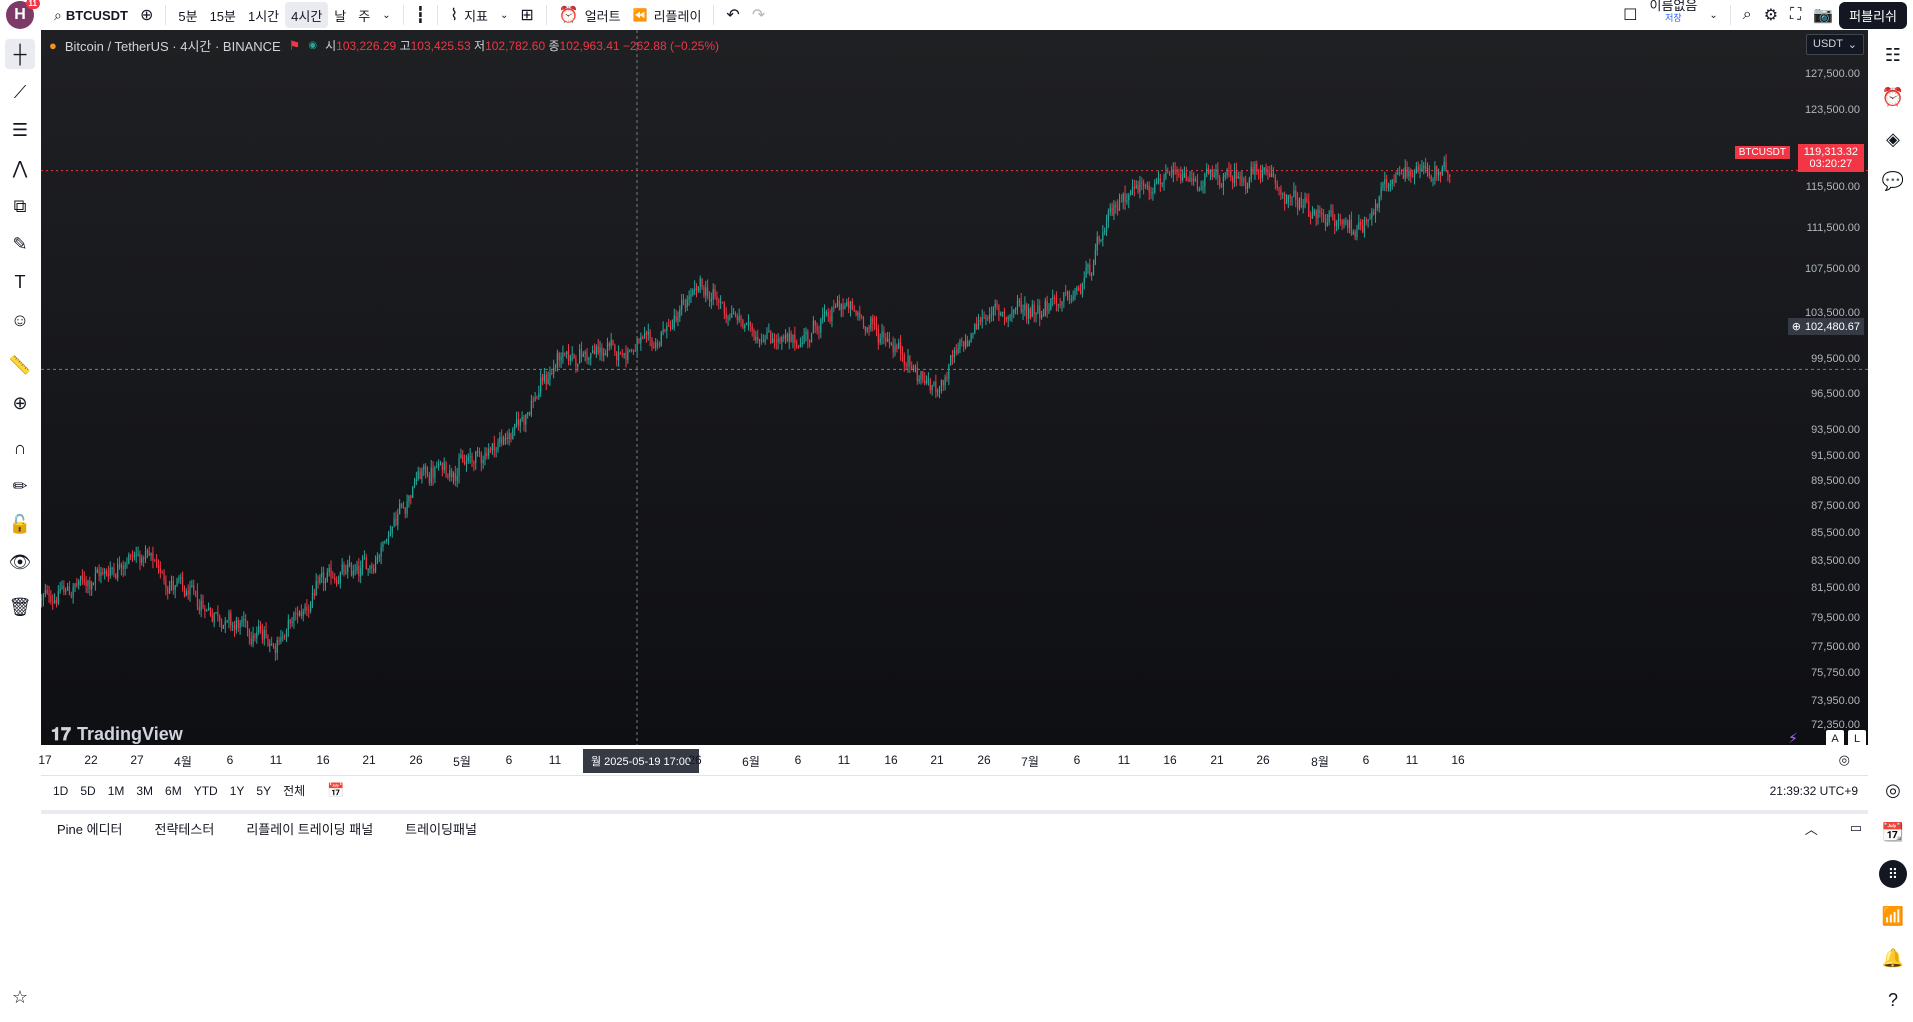  What do you see at coordinates (1796, 327) in the screenshot?
I see `plus-circle-icon: ⊕` at bounding box center [1796, 327].